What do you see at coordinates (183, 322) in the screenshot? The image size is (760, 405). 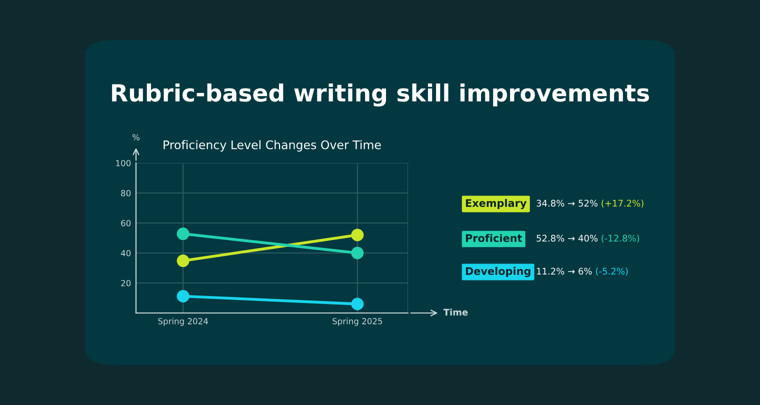 I see `x-tick-label: Spring 2024` at bounding box center [183, 322].